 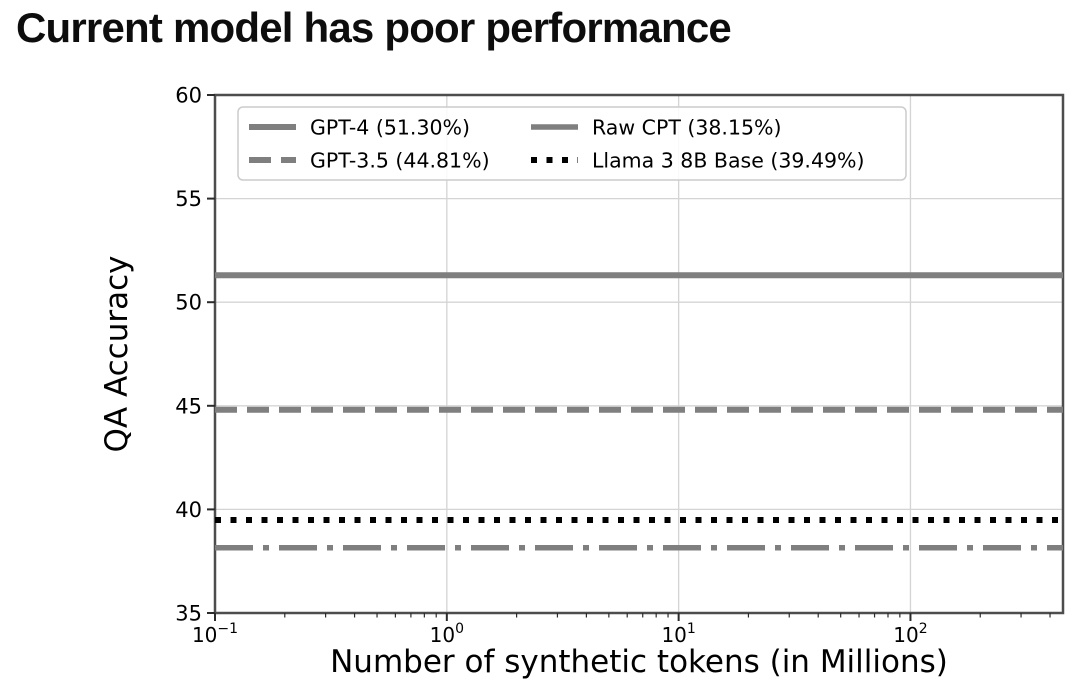 What do you see at coordinates (374, 27) in the screenshot?
I see `page-title: Current model has poor performance` at bounding box center [374, 27].